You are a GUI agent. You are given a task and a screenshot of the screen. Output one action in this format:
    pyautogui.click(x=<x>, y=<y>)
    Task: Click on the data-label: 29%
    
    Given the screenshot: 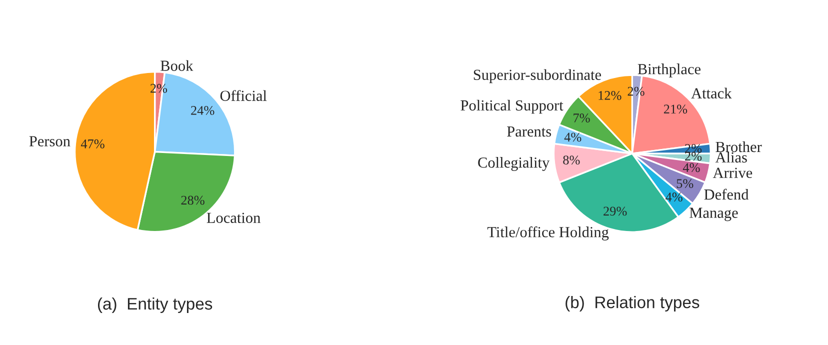 What is the action you would take?
    pyautogui.click(x=615, y=211)
    